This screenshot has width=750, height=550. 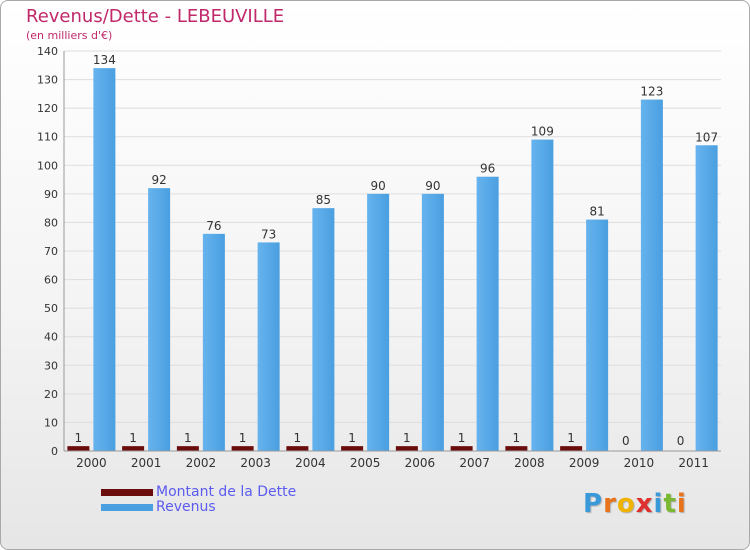 I want to click on chart-title: Revenus/Dette - LEBEUVILLE, so click(x=155, y=16).